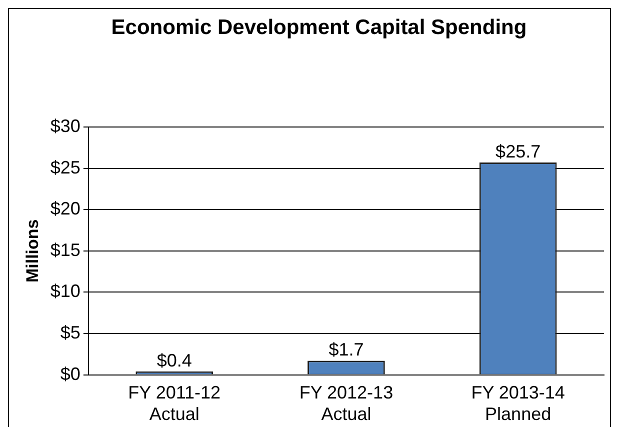 This screenshot has width=617, height=427. I want to click on data-label: $0.4, so click(174, 360).